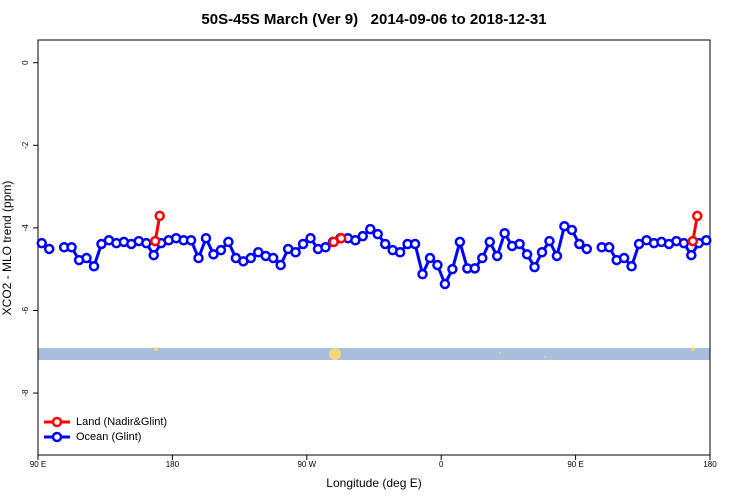  What do you see at coordinates (108, 437) in the screenshot?
I see `legend-label: Ocean (Glint)` at bounding box center [108, 437].